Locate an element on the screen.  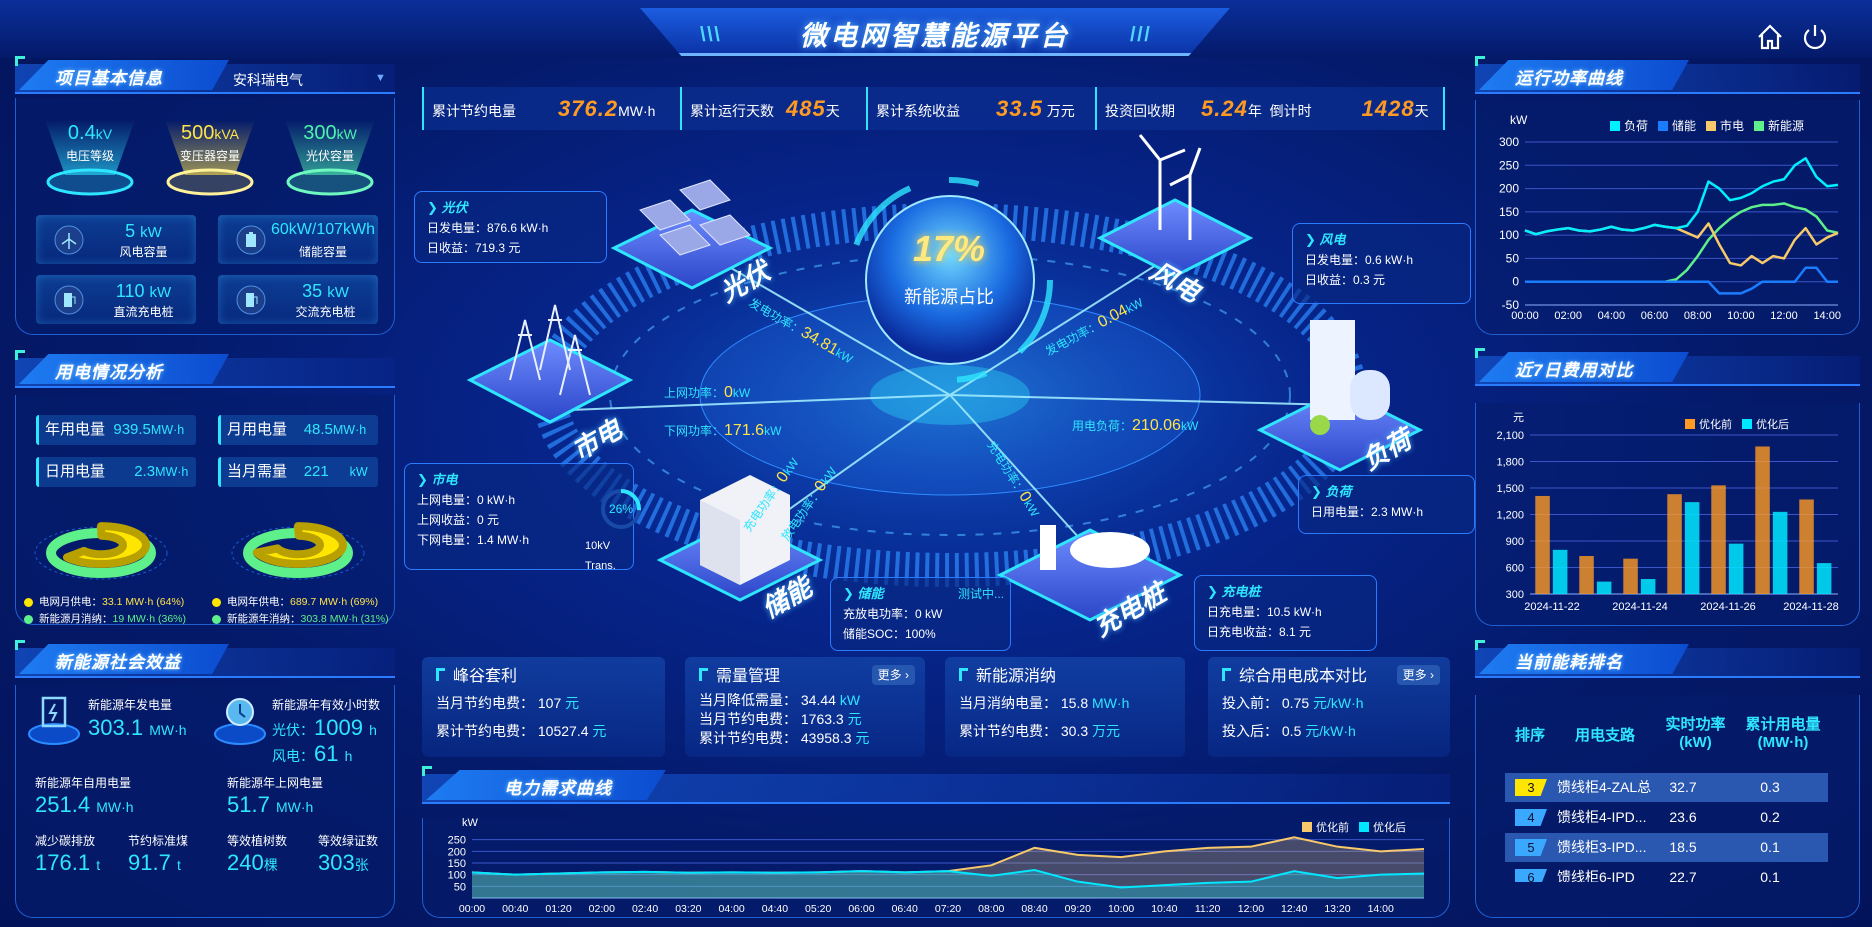
card-peak-valley: 峰谷套利 当月节约电费： 107 元 累计节约电费： 10527.4 元 is located at coordinates (543, 707).